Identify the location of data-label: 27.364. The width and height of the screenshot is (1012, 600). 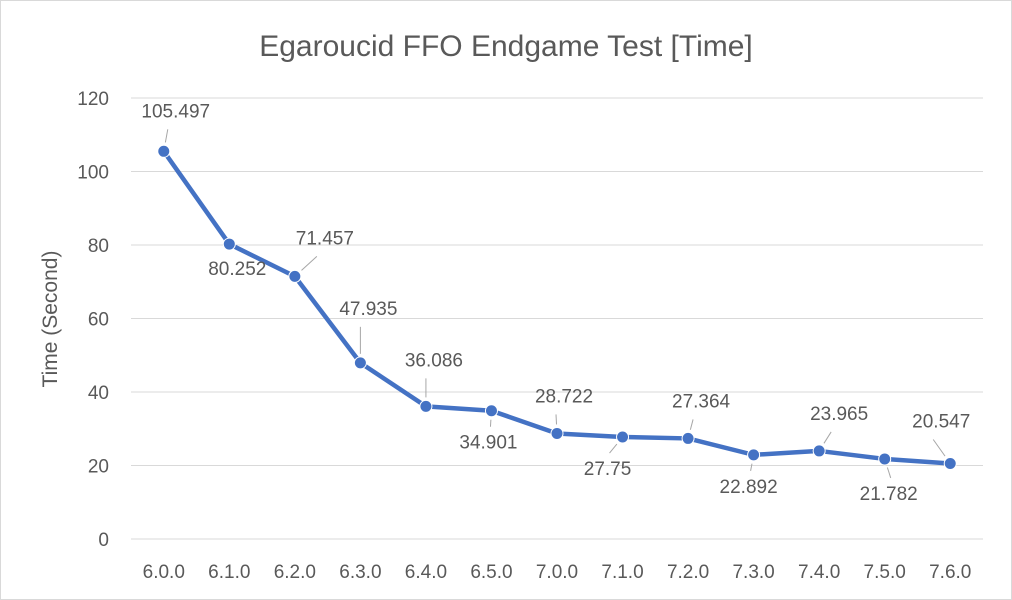
(701, 401).